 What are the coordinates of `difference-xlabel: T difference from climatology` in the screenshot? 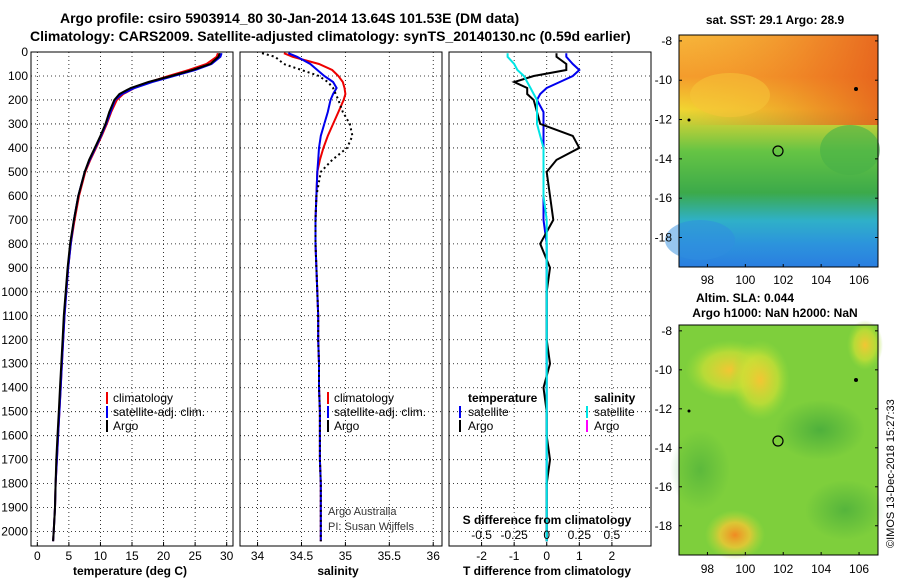 It's located at (547, 571).